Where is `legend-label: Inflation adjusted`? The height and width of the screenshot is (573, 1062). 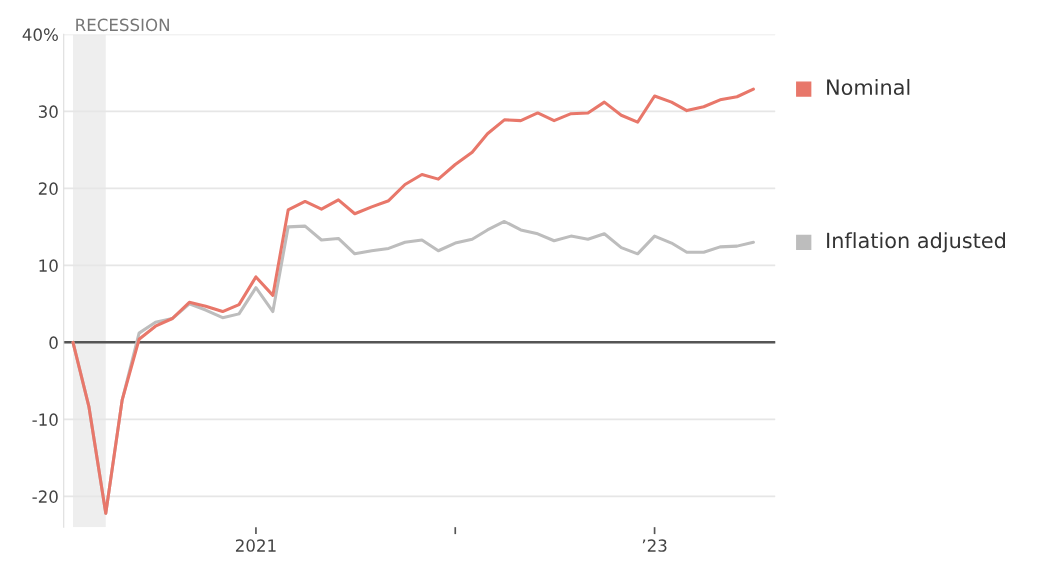 legend-label: Inflation adjusted is located at coordinates (916, 242).